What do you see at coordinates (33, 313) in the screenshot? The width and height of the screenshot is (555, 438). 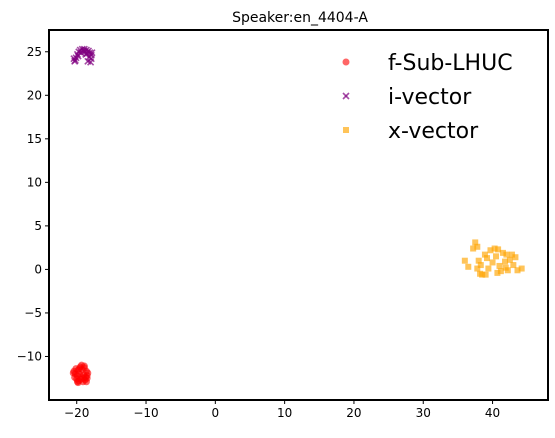 I see `y-tick-label: −5` at bounding box center [33, 313].